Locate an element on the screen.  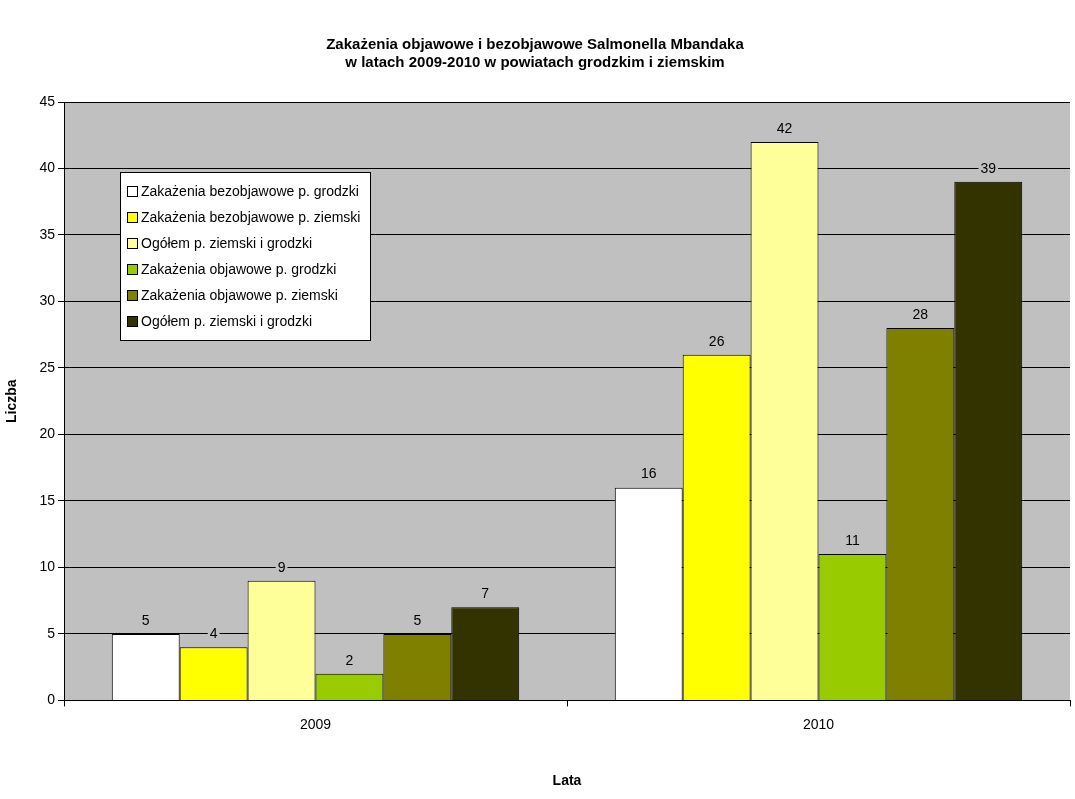
x-tick-label: 2009 is located at coordinates (315, 723).